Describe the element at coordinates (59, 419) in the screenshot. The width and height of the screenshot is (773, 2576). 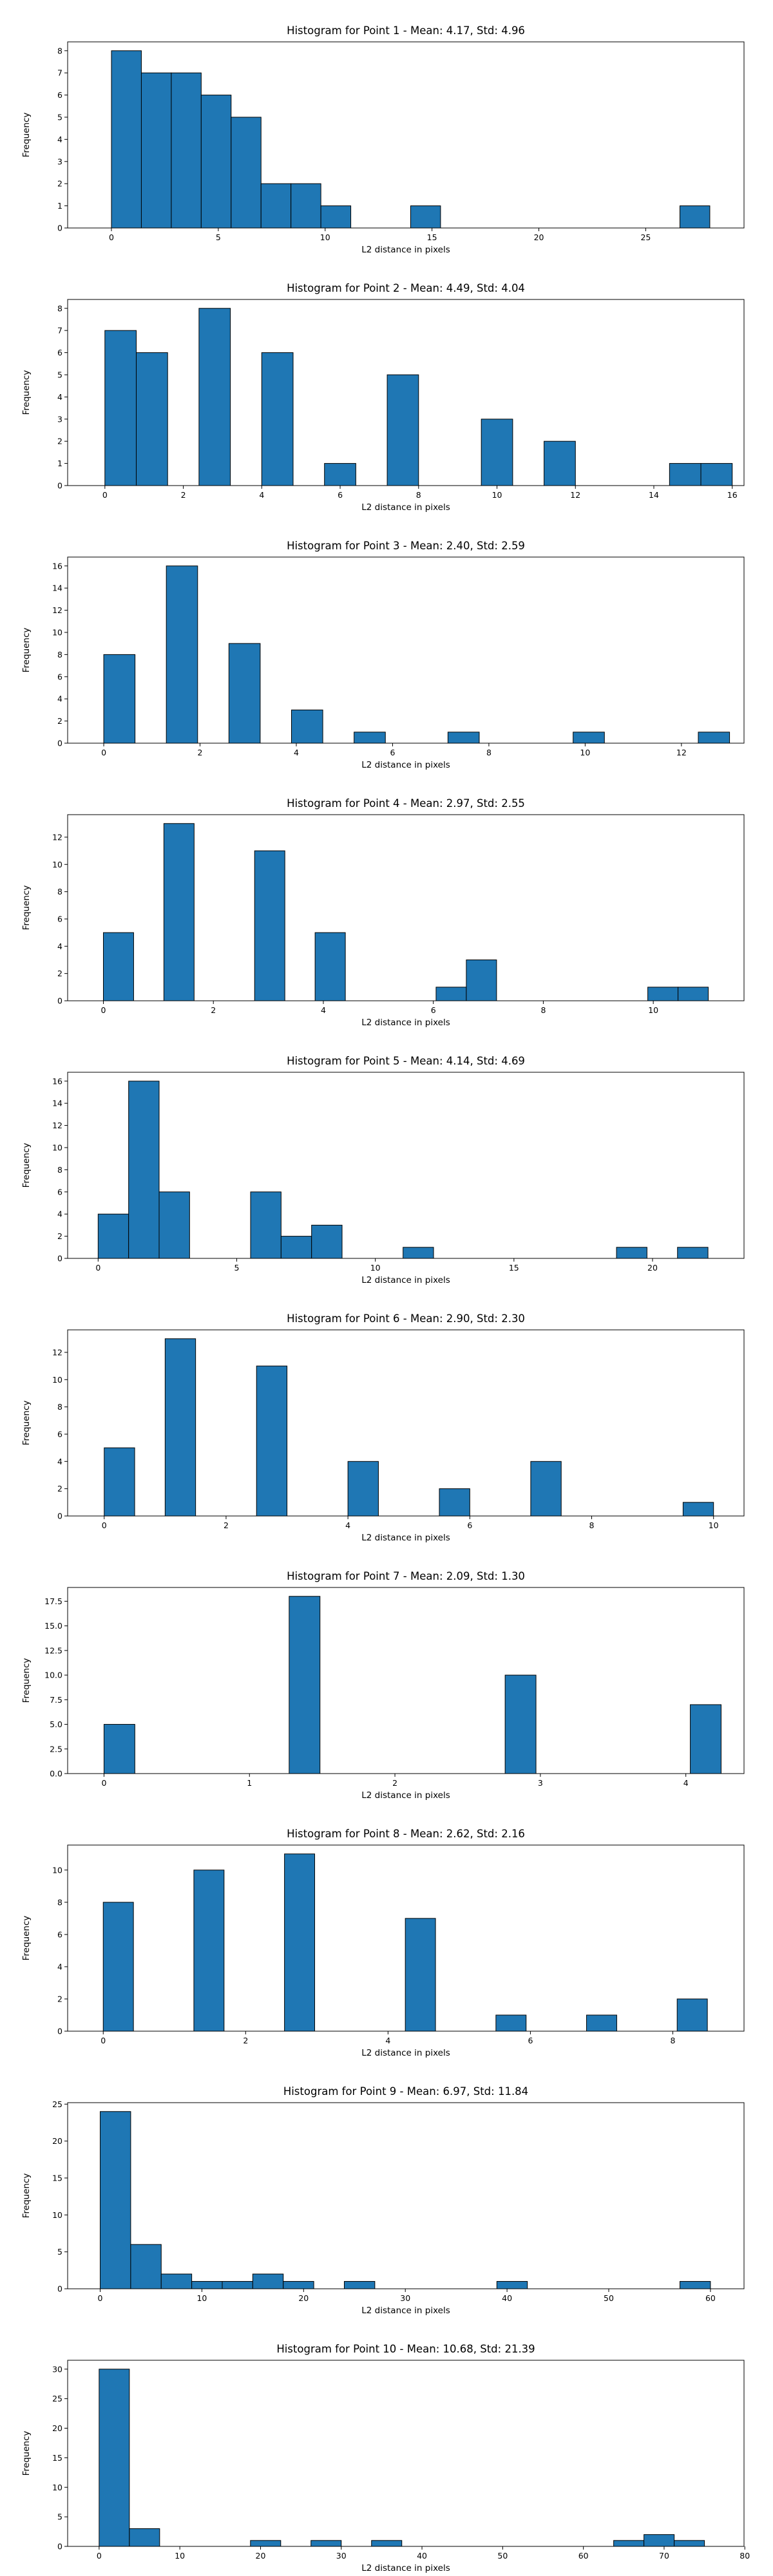
I see `y-tick-label: 3` at that location.